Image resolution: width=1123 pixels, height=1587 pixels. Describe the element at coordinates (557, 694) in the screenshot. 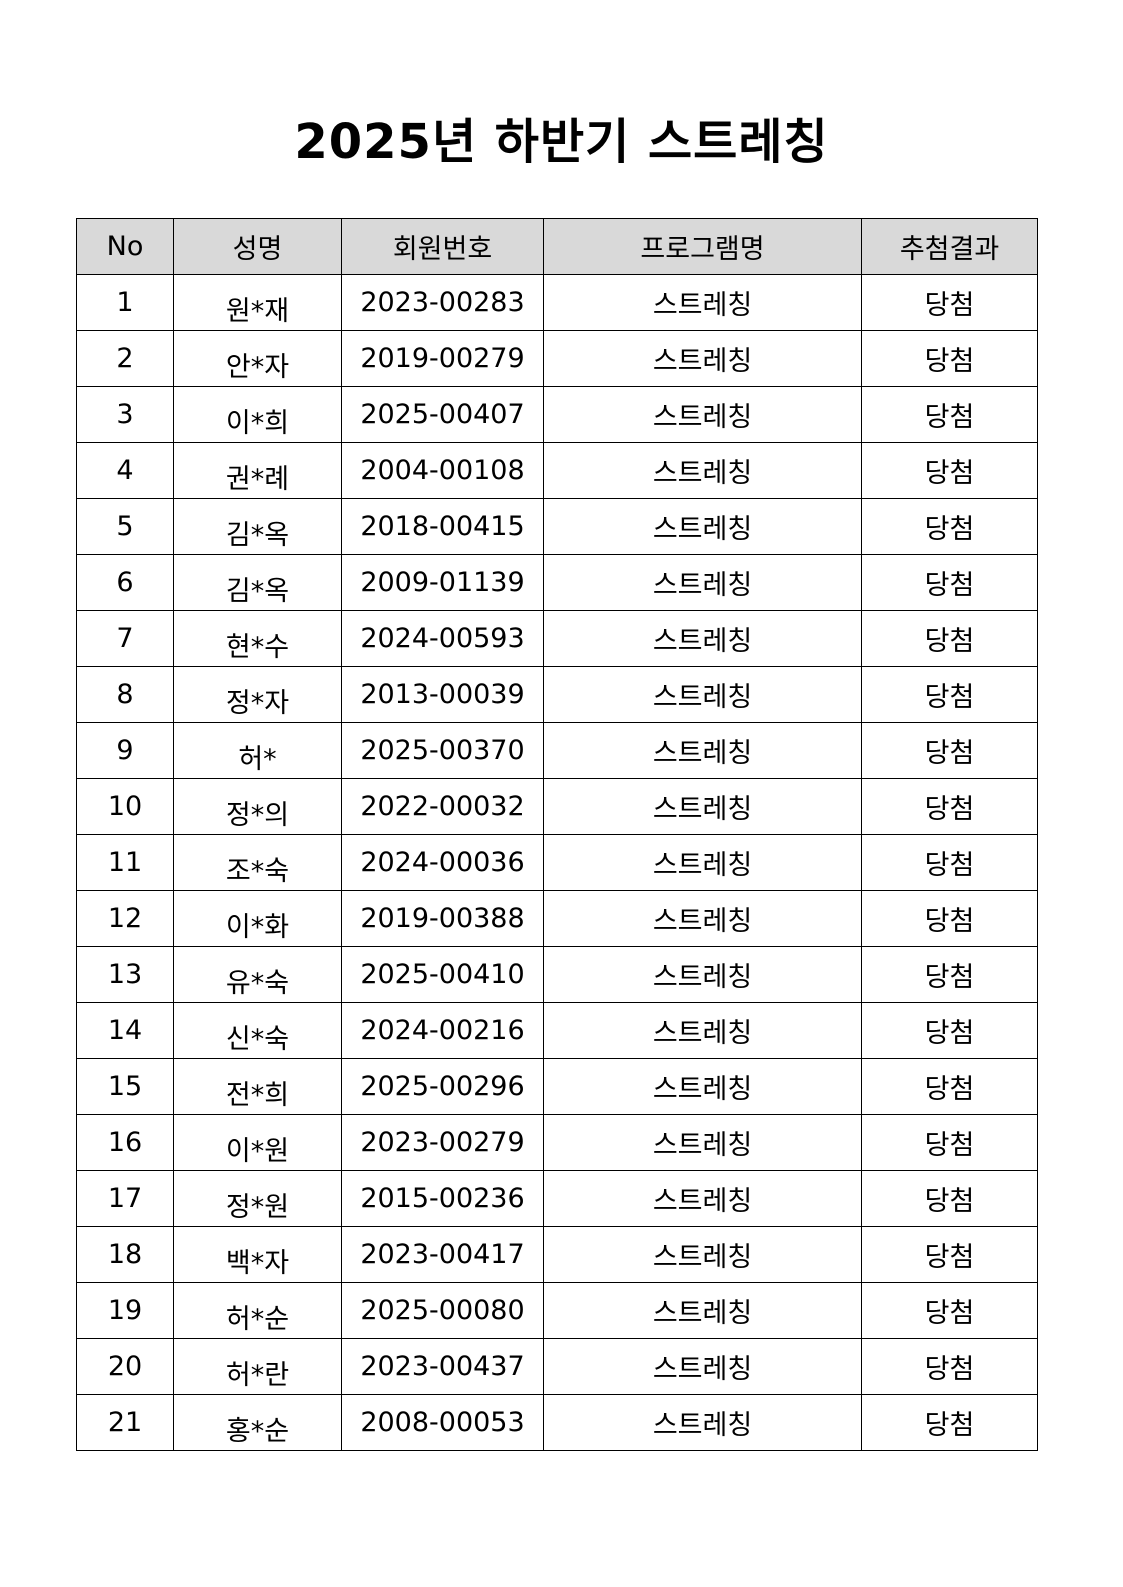

I see `table-row: 8 정*자 2013-00039 스트레칭 당첨` at that location.